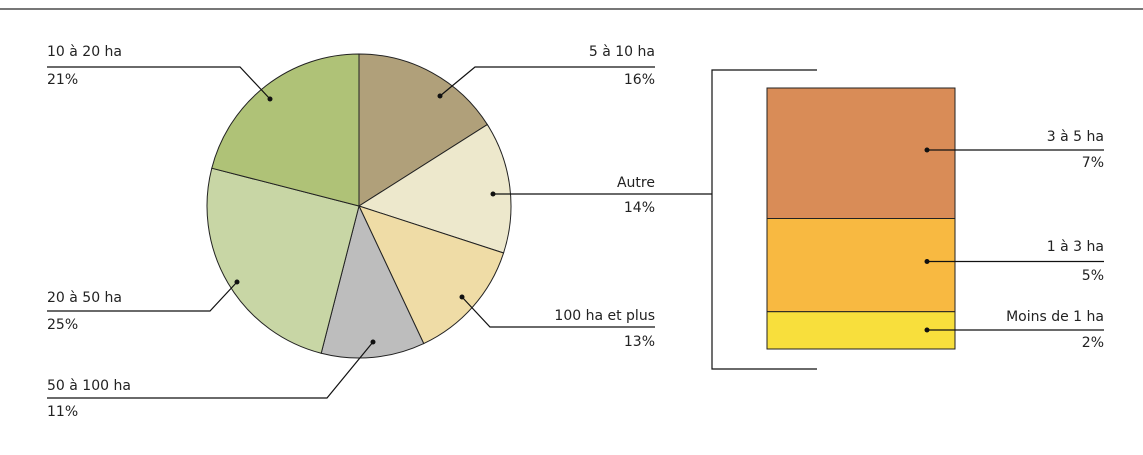 This screenshot has height=455, width=1143. What do you see at coordinates (1055, 317) in the screenshot?
I see `breakdown-label: Moins de 1 ha` at bounding box center [1055, 317].